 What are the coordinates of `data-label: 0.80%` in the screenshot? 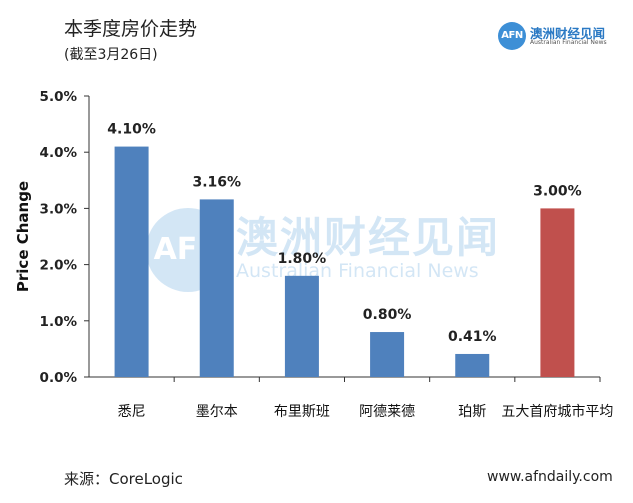 It's located at (387, 315).